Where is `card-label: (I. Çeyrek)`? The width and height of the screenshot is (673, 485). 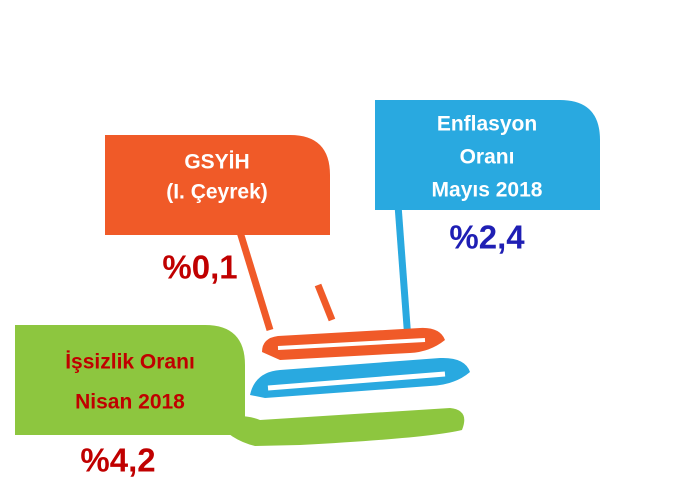 card-label: (I. Çeyrek) is located at coordinates (217, 192).